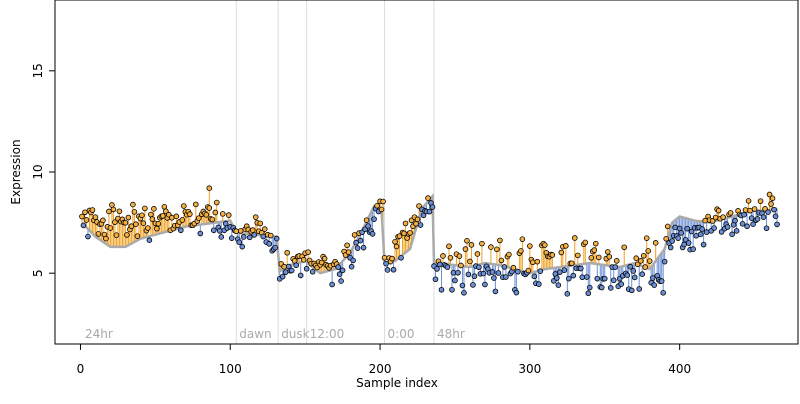 Image resolution: width=800 pixels, height=404 pixels. I want to click on y-tick-label-0: 5, so click(38, 273).